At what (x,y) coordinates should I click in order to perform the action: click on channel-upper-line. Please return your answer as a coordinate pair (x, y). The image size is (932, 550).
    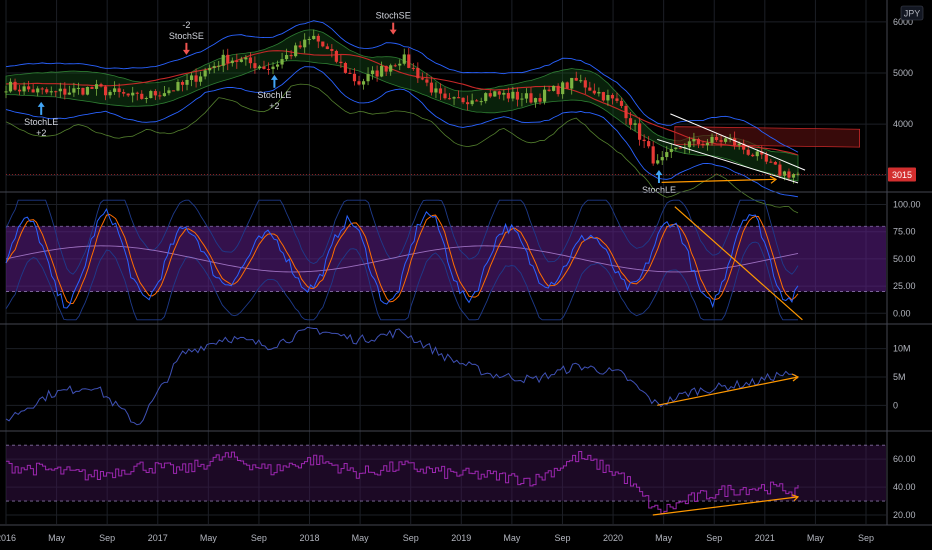
    Looking at the image, I should click on (738, 142).